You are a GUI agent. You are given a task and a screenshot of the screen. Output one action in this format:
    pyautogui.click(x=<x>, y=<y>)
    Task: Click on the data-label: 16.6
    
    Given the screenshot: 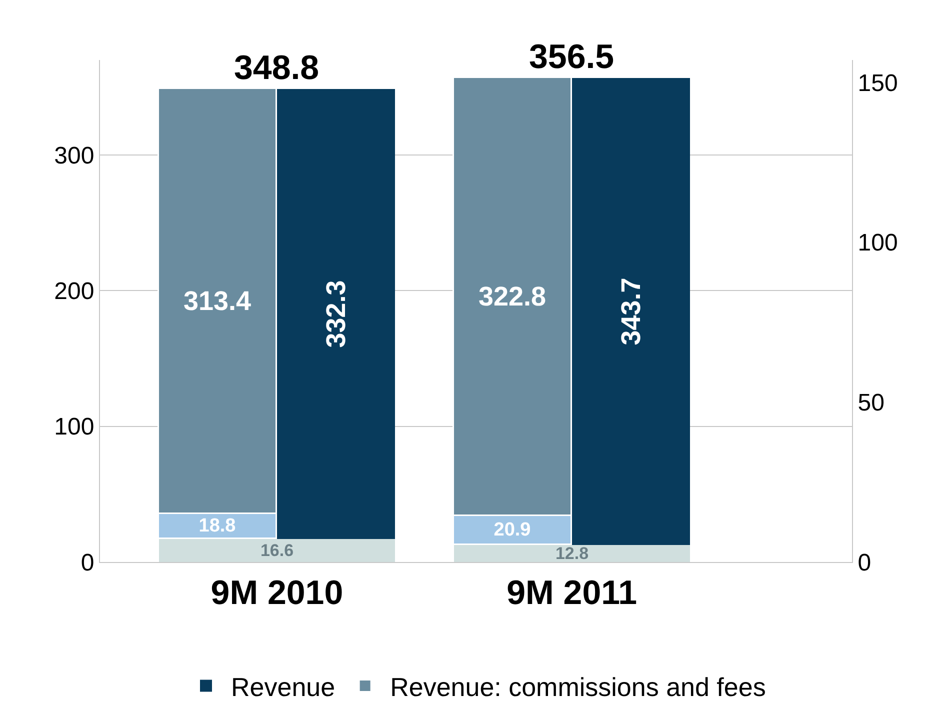 What is the action you would take?
    pyautogui.click(x=277, y=550)
    